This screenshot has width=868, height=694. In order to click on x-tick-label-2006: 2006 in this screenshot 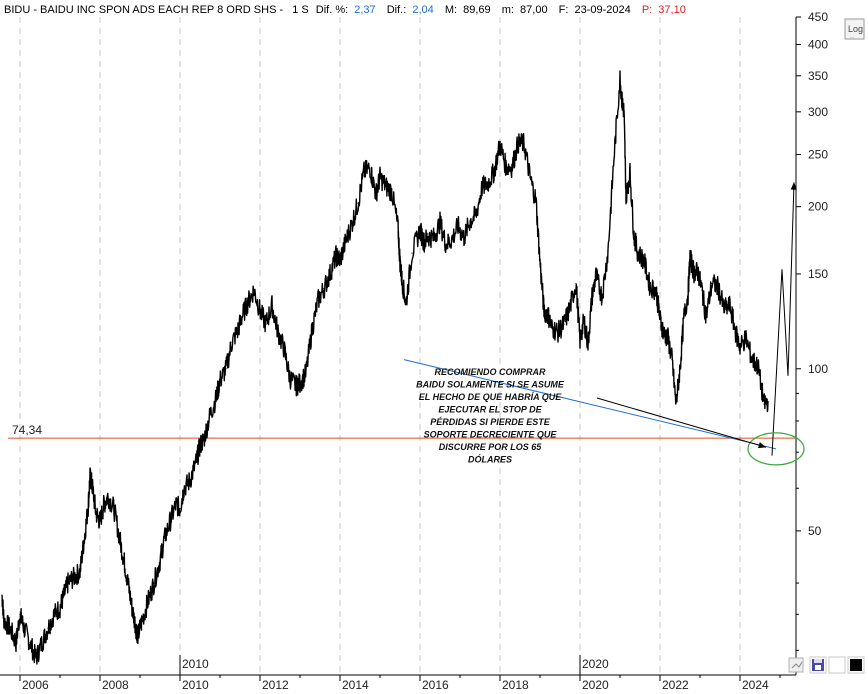, I will do `click(35, 685)`.